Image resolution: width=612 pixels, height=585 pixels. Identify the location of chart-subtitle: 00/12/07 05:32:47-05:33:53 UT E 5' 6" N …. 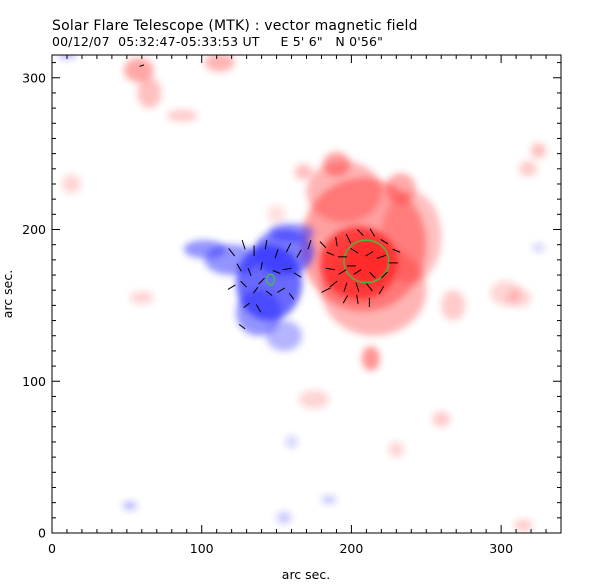
(218, 41).